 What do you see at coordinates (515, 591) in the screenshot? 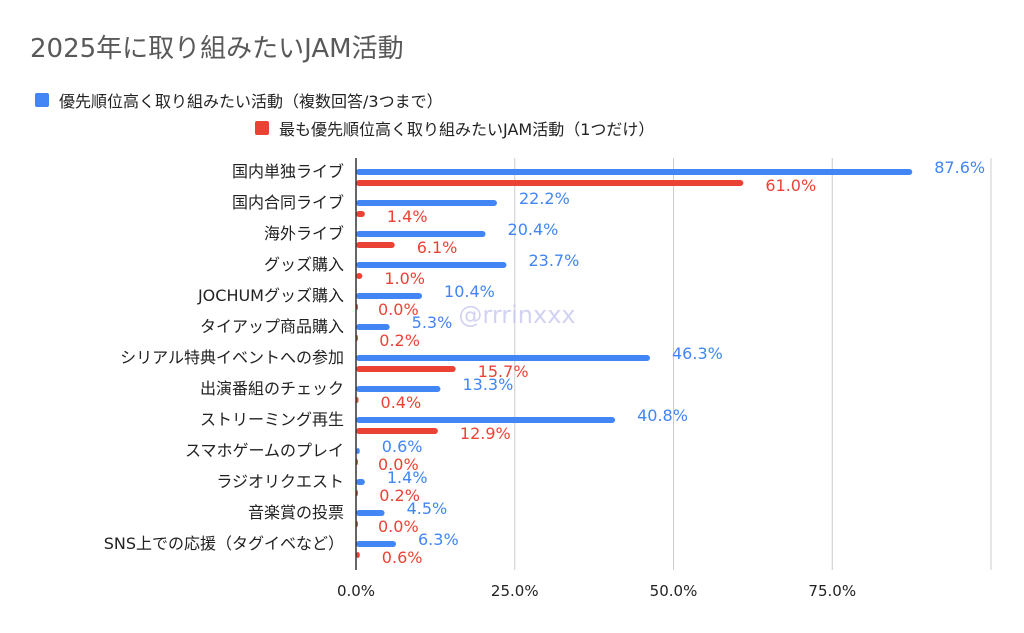
I see `x-tick-label: 25.0%` at bounding box center [515, 591].